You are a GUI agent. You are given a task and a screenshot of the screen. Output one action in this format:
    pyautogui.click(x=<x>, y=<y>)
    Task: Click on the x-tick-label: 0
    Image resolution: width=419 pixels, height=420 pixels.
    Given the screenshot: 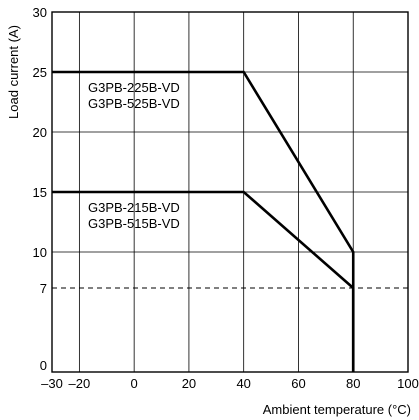 What is the action you would take?
    pyautogui.click(x=134, y=383)
    